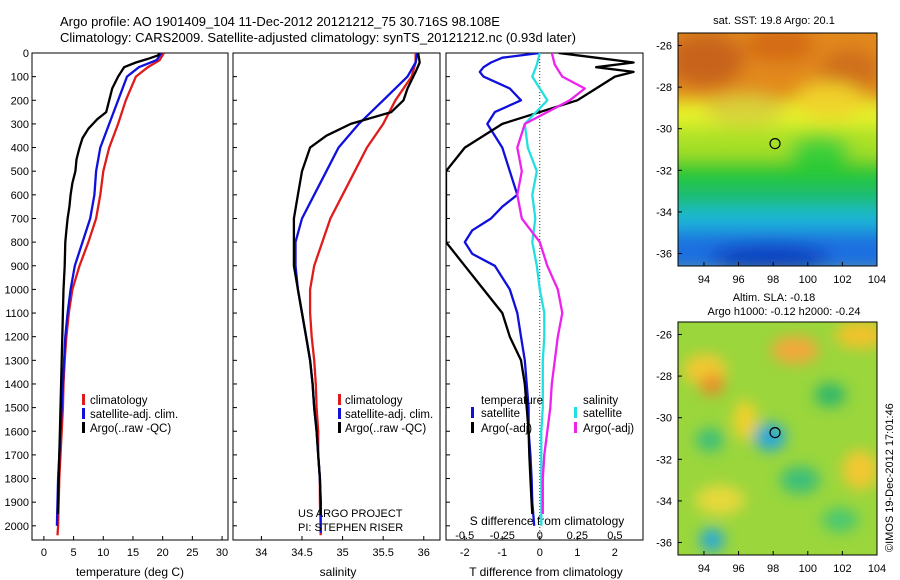  What do you see at coordinates (17, 314) in the screenshot?
I see `depth-tick-label: 1100` at bounding box center [17, 314].